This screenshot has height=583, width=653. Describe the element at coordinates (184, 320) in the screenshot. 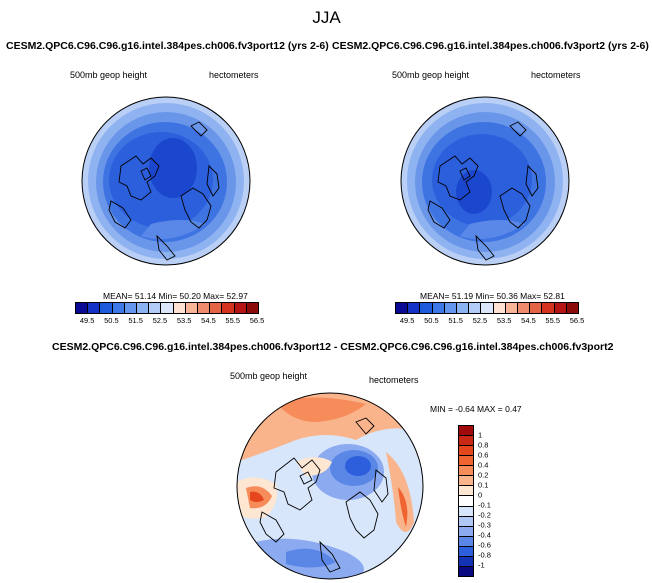

I see `panel-1-colorbar-tick-label: 53.5` at that location.